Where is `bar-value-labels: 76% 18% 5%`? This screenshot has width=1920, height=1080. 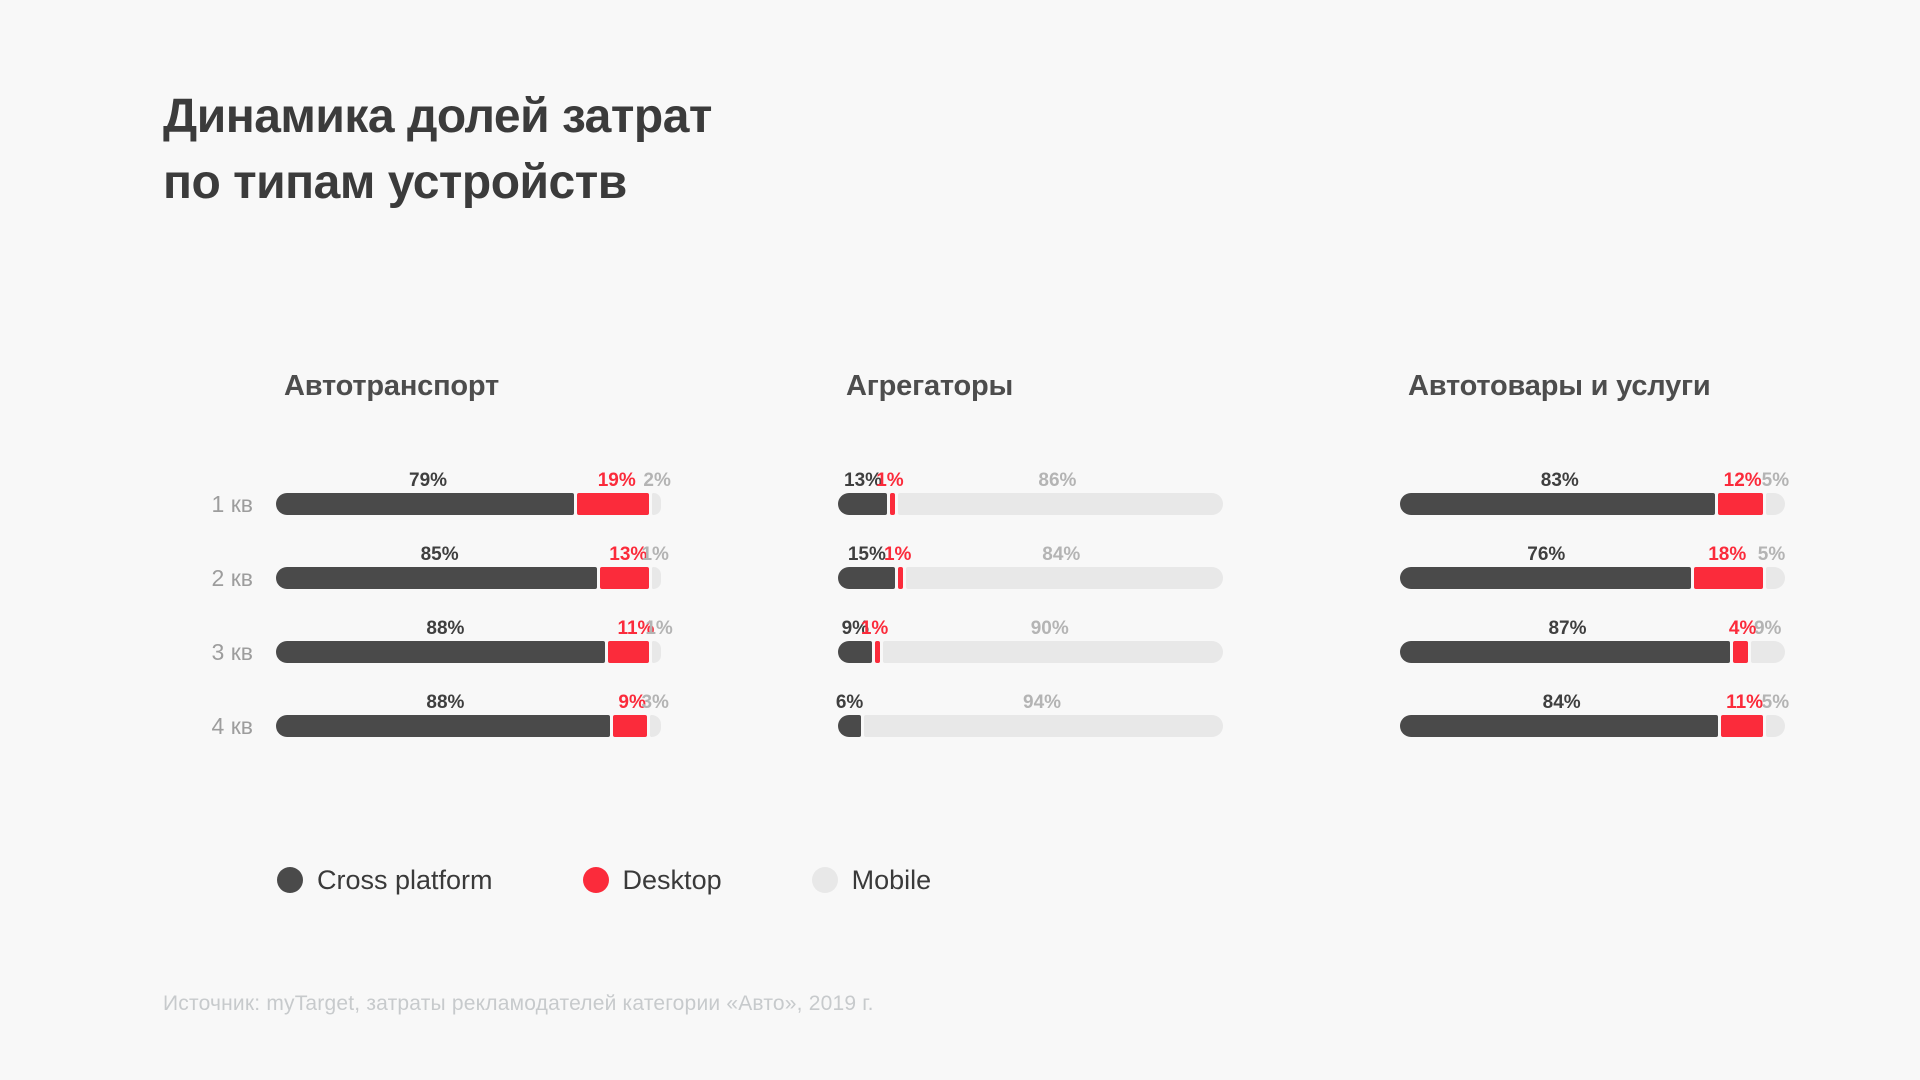
bar-value-labels: 76% 18% 5% is located at coordinates (1592, 555).